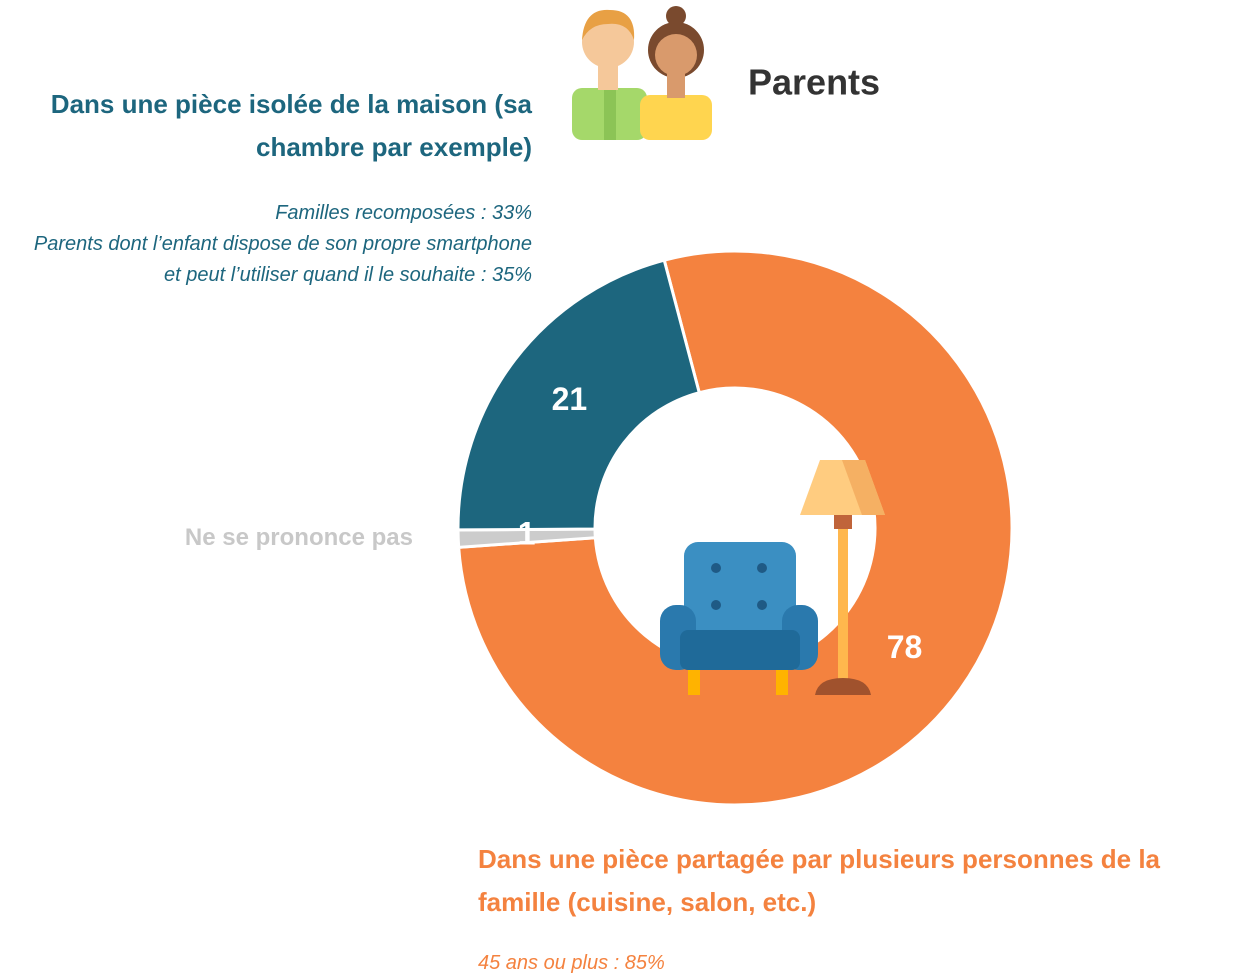 The image size is (1239, 977). I want to click on value-label: 21, so click(570, 399).